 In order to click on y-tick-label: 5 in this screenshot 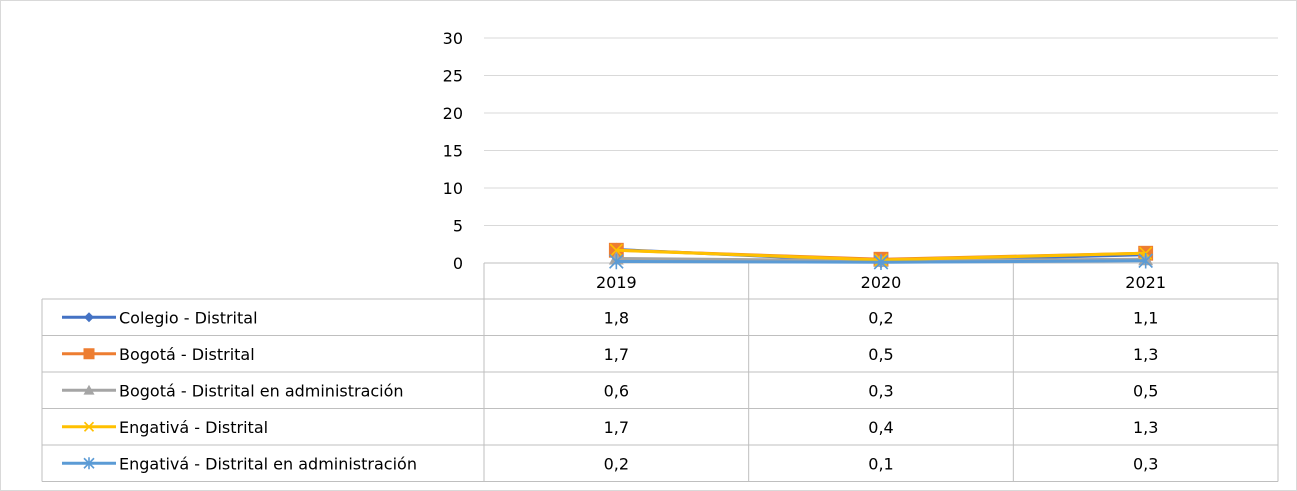, I will do `click(458, 226)`.